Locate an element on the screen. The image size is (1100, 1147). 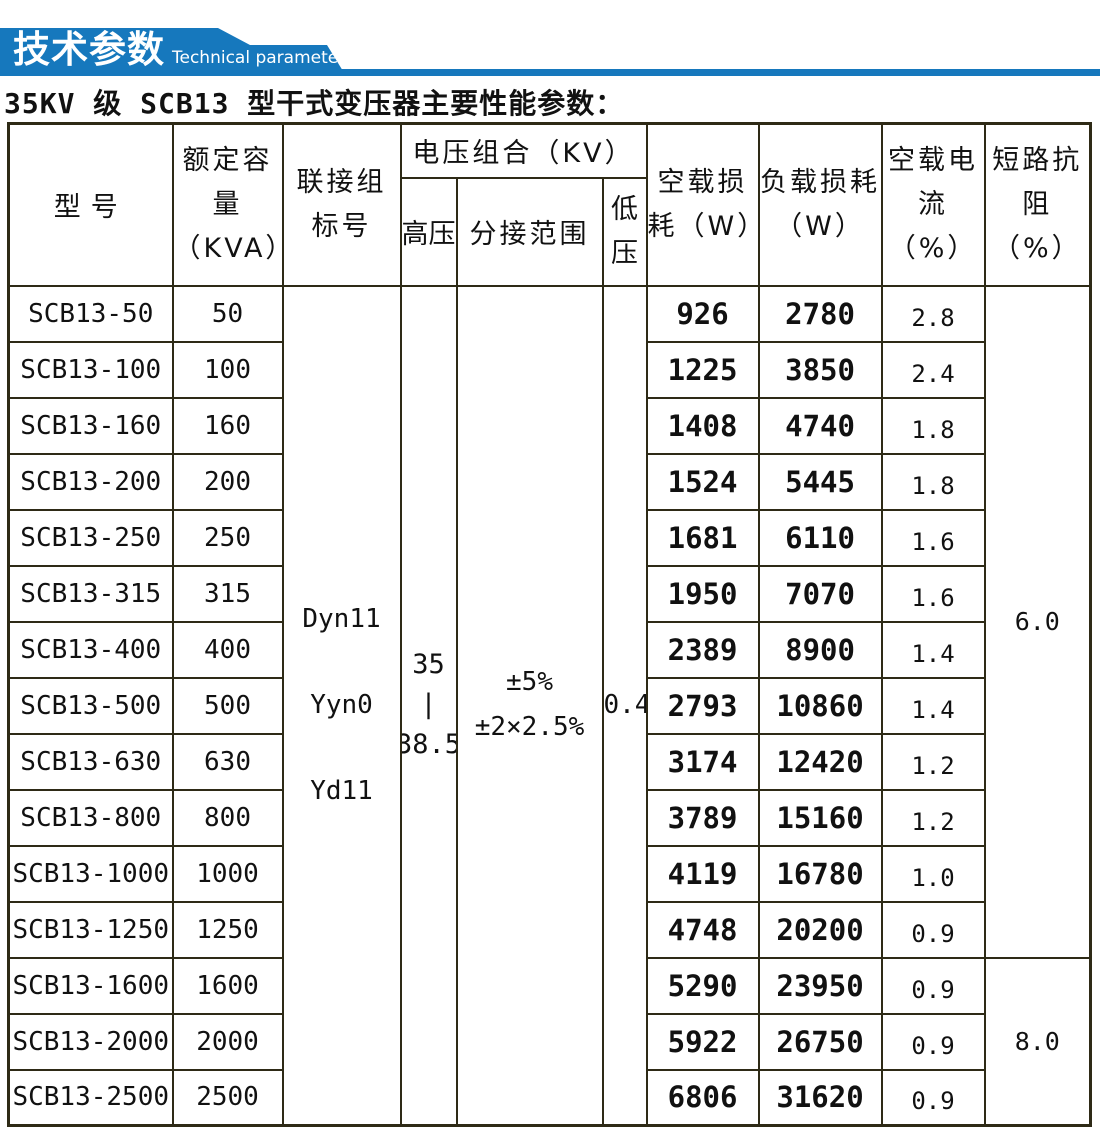
page-subtitle-en: Technical parameter is located at coordinates (259, 58).